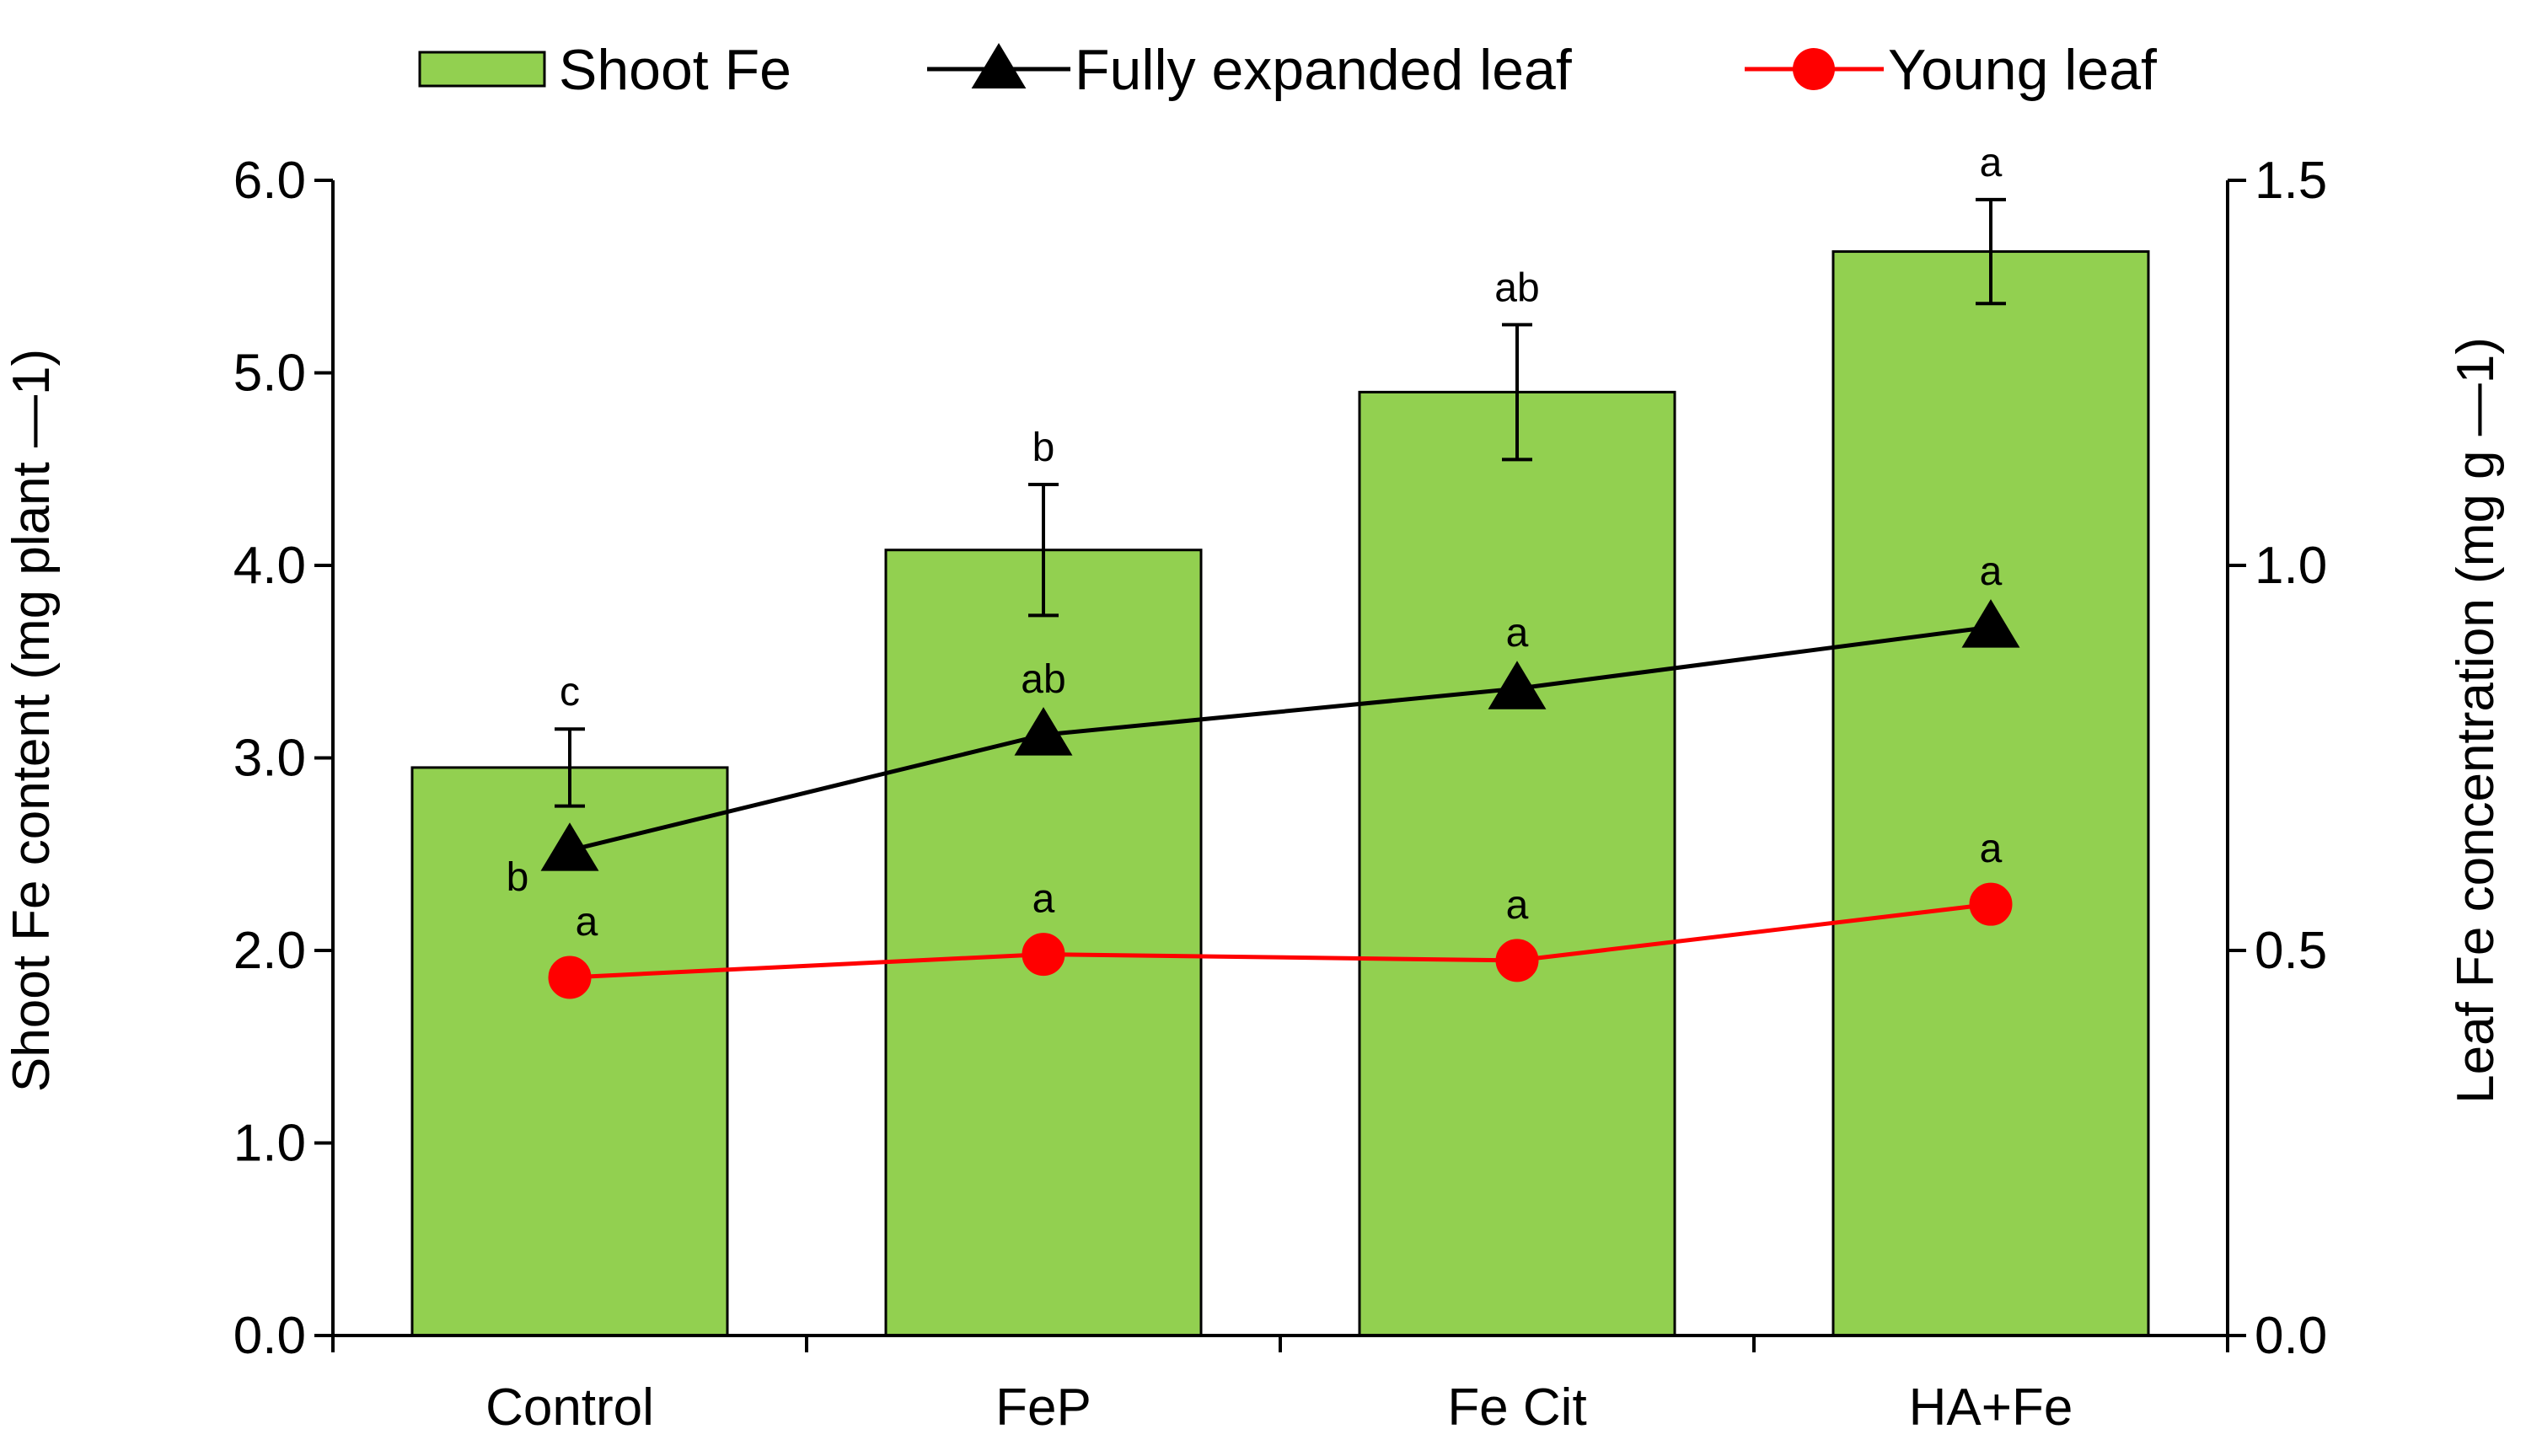 This screenshot has width=2542, height=1456. Describe the element at coordinates (518, 877) in the screenshot. I see `fully-expanded-leaf-letter-1: b` at that location.